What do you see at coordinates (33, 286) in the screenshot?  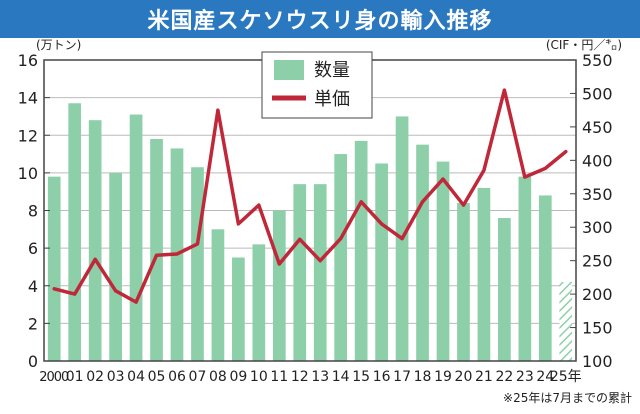 I see `left-tick-label: 4` at bounding box center [33, 286].